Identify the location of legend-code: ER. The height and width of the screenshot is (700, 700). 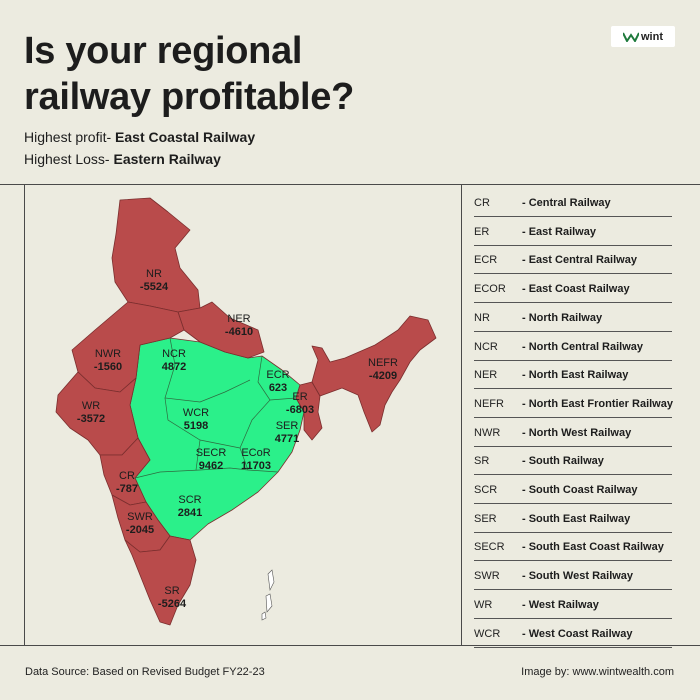
(482, 231).